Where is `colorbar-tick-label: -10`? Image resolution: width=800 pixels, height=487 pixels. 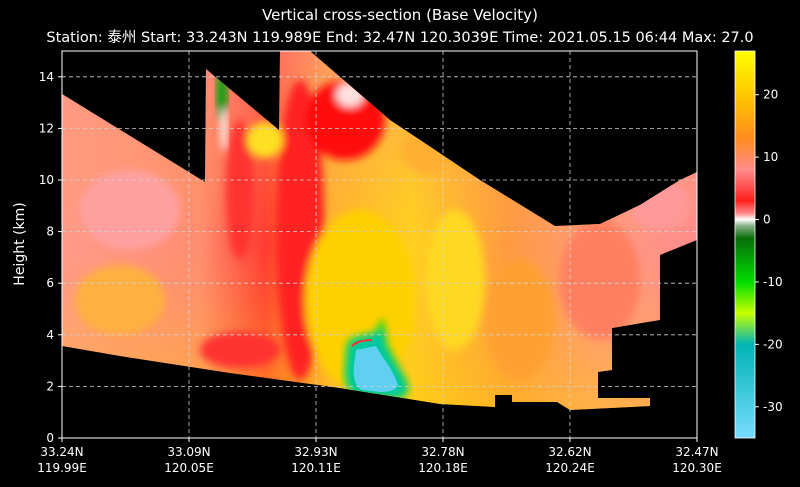 colorbar-tick-label: -10 is located at coordinates (773, 282).